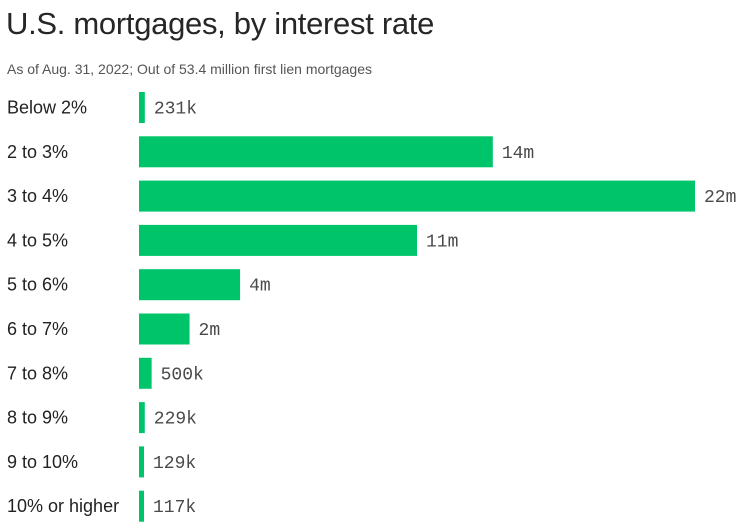 The width and height of the screenshot is (750, 529). I want to click on category-label: 10% or higher, so click(63, 506).